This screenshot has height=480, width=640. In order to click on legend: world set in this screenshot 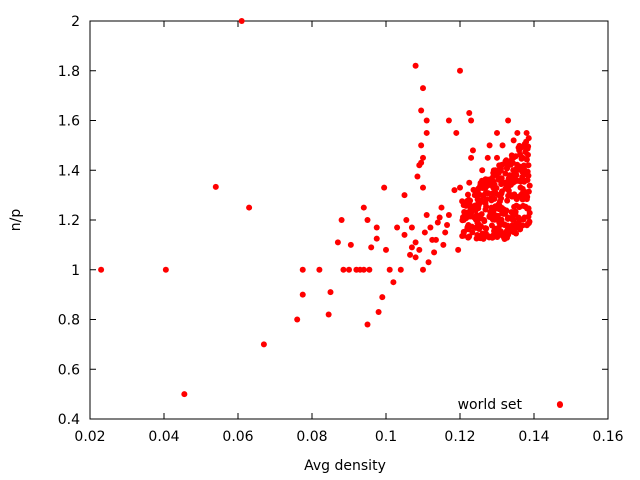, I will do `click(510, 405)`.